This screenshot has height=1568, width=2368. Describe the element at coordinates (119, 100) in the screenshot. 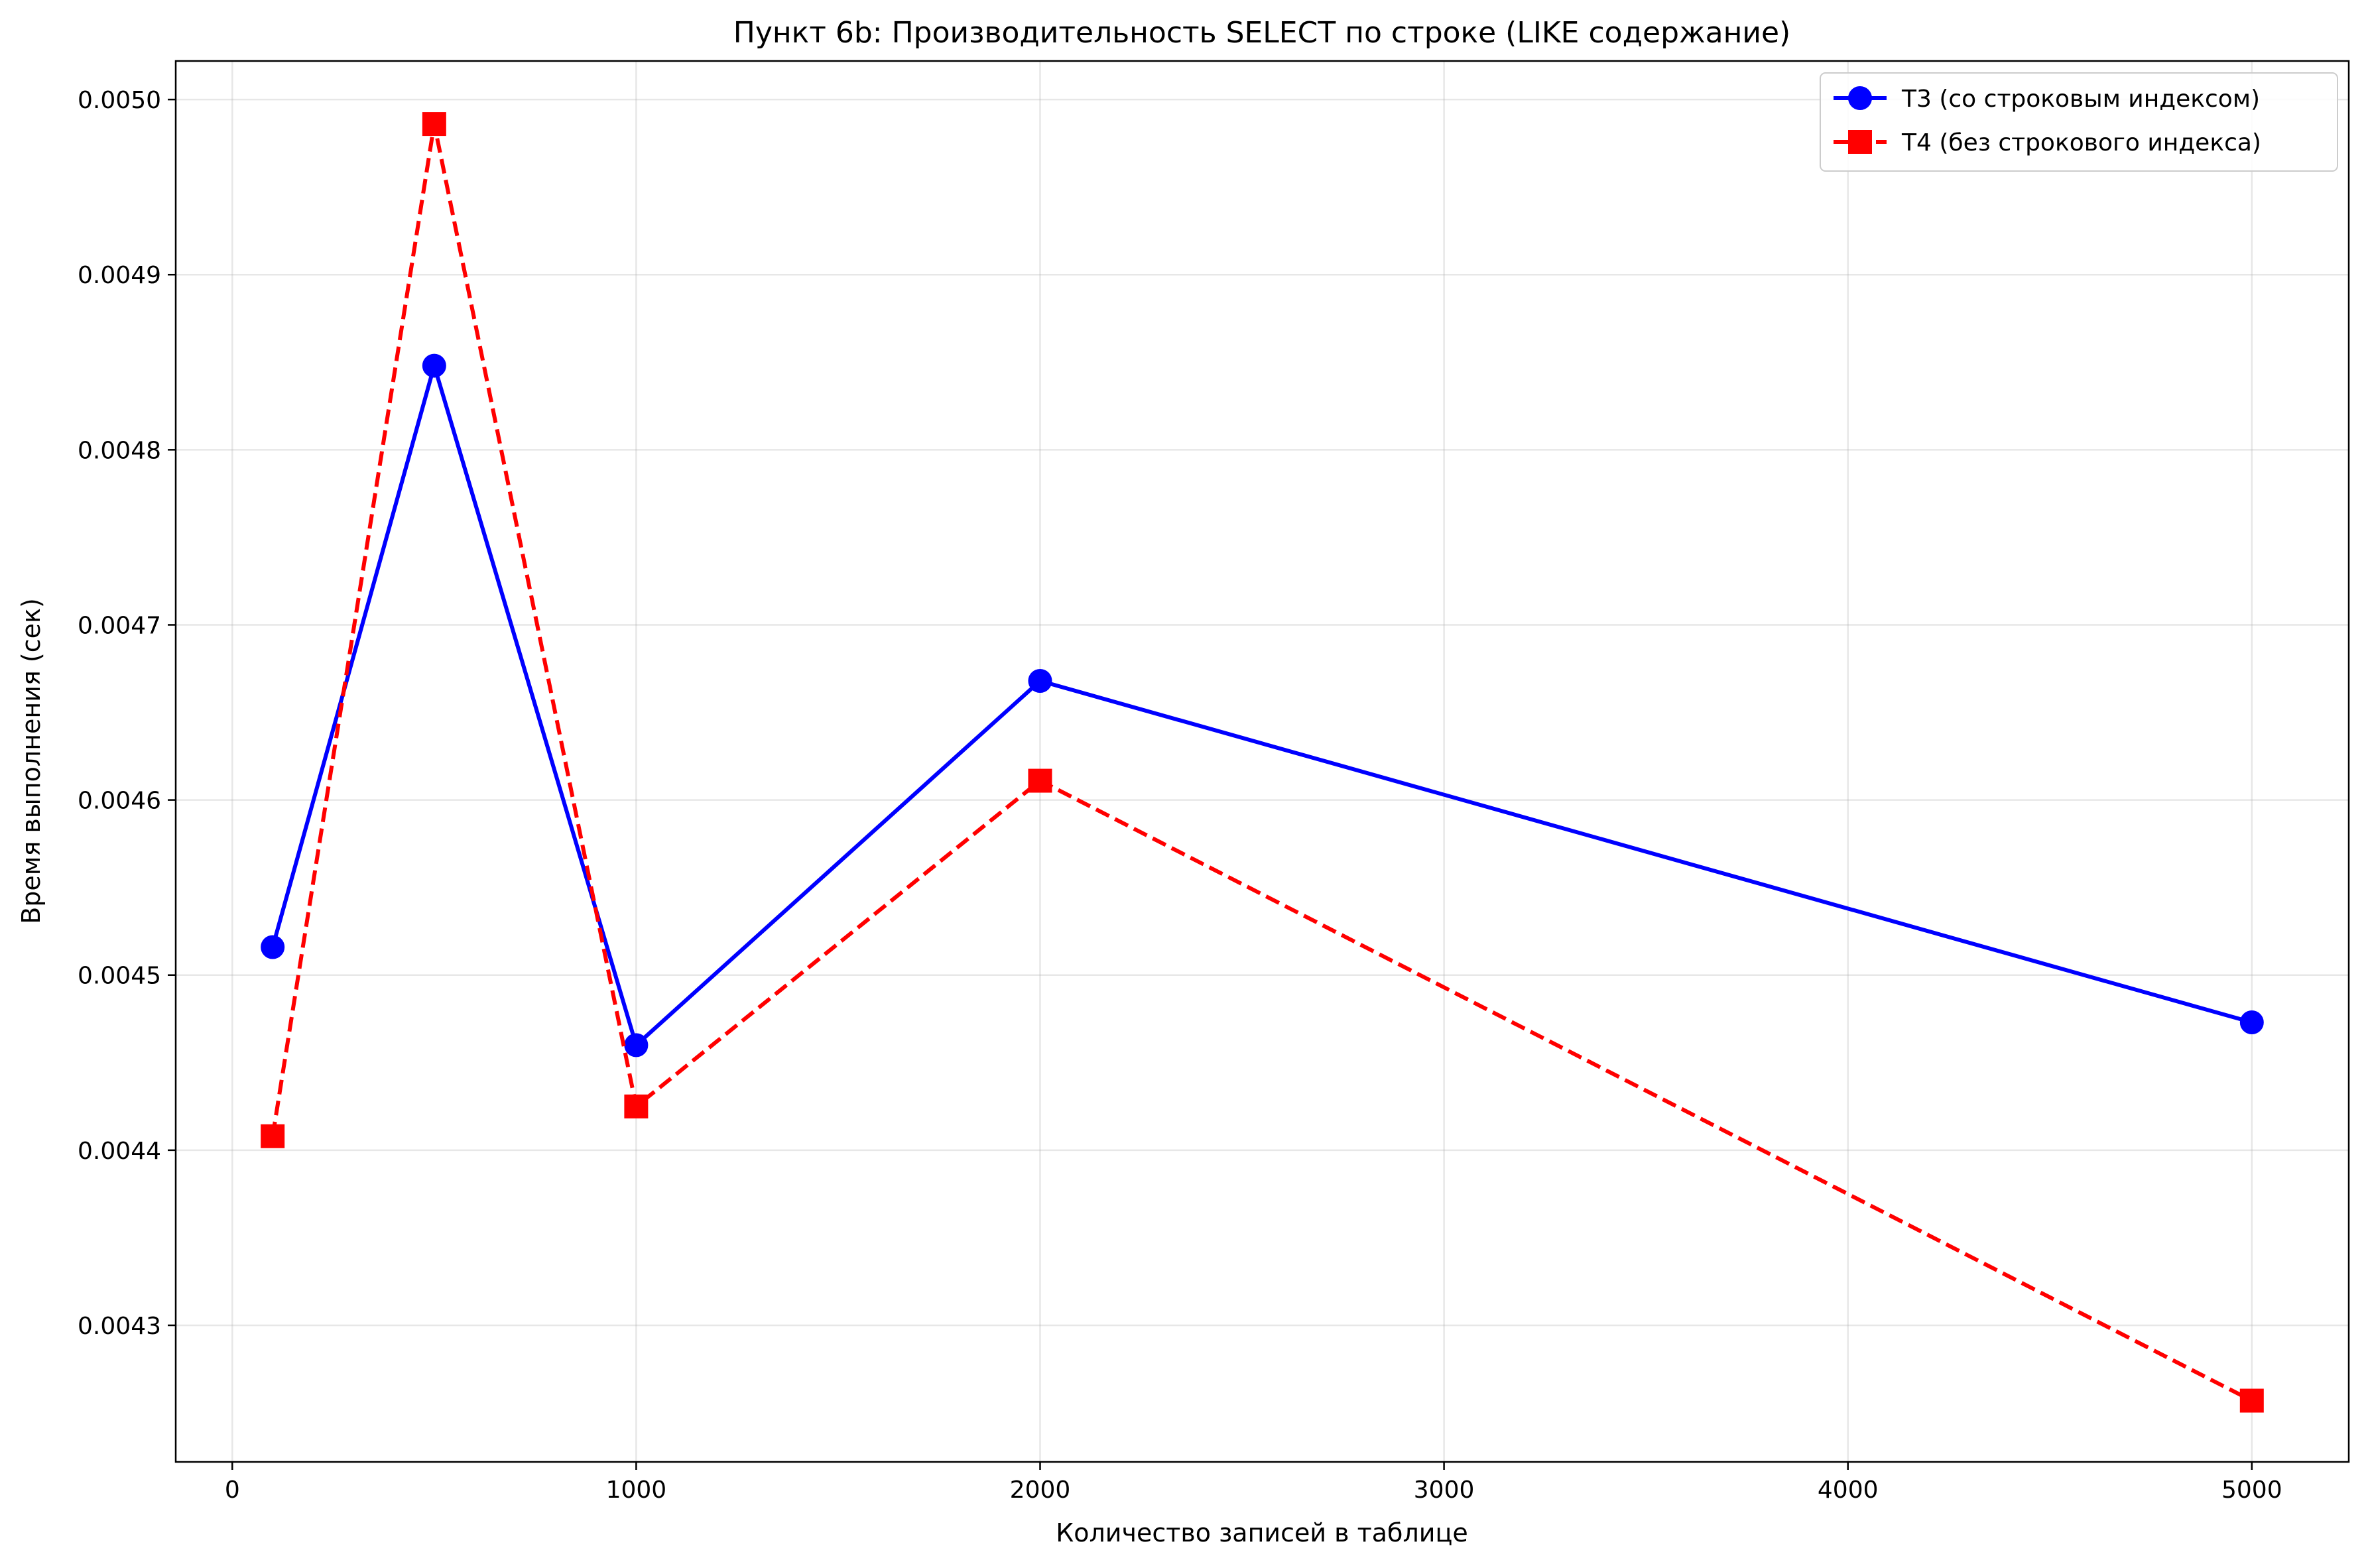

I see `y-tick-label: 0.0050` at that location.